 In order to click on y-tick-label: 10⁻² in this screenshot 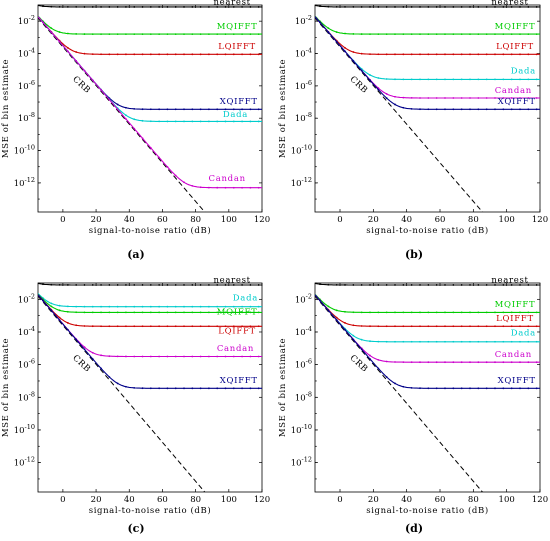, I will do `click(26, 298)`.